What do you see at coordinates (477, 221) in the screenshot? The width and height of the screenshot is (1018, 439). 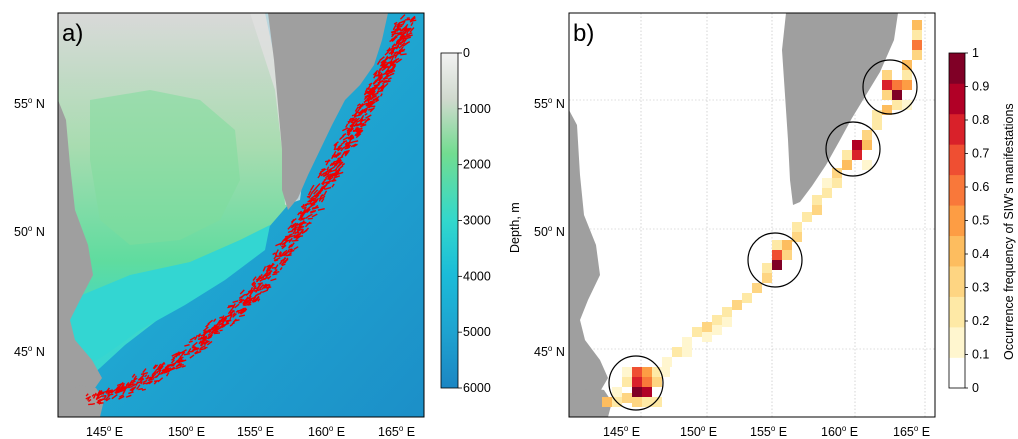 I see `depth-tick-label: 3000` at bounding box center [477, 221].